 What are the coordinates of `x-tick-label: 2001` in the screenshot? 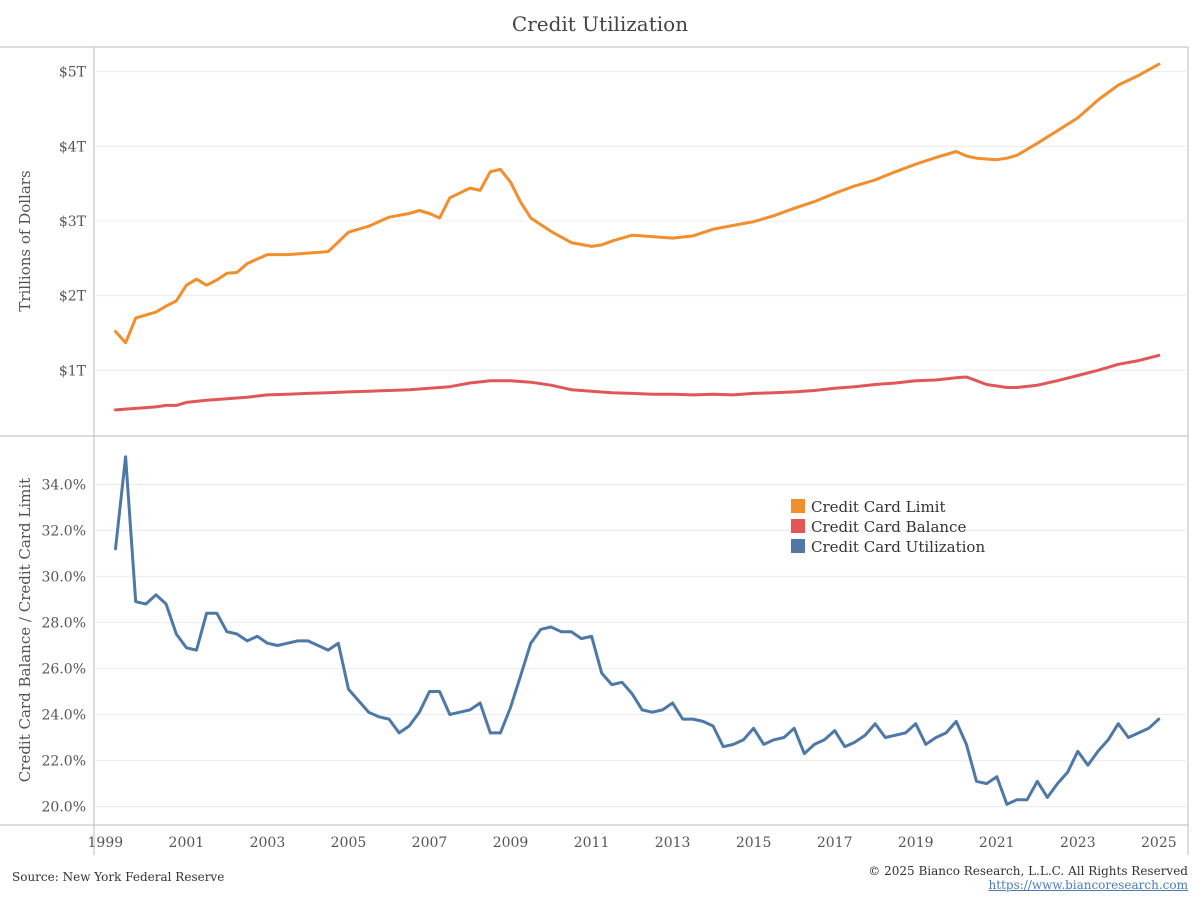 It's located at (187, 843).